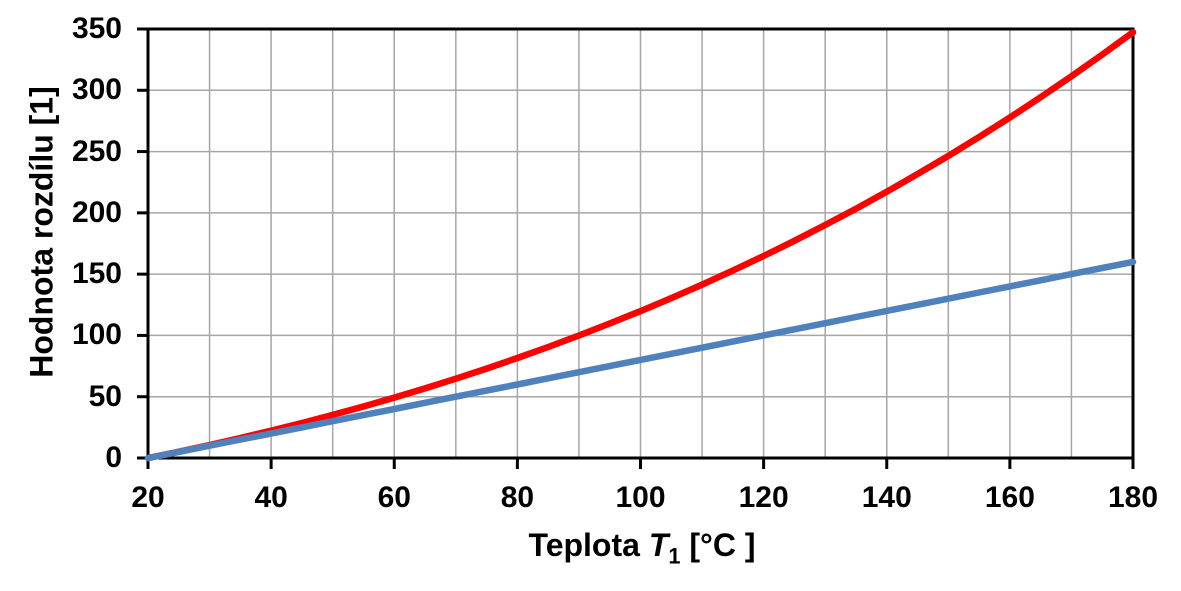 The image size is (1181, 591). Describe the element at coordinates (105, 396) in the screenshot. I see `y-tick-label: 50` at that location.